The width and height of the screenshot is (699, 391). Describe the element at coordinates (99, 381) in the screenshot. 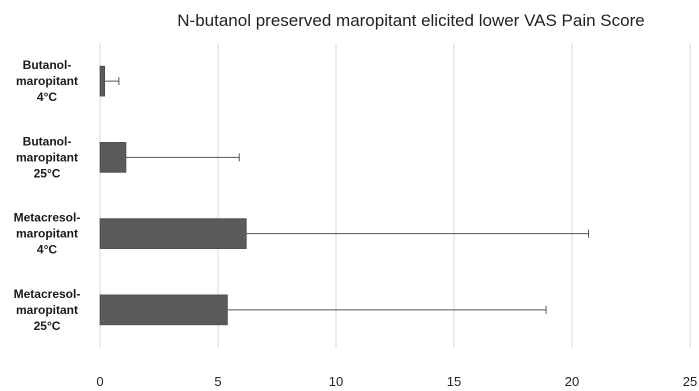

I see `x-tick-label: 0` at that location.